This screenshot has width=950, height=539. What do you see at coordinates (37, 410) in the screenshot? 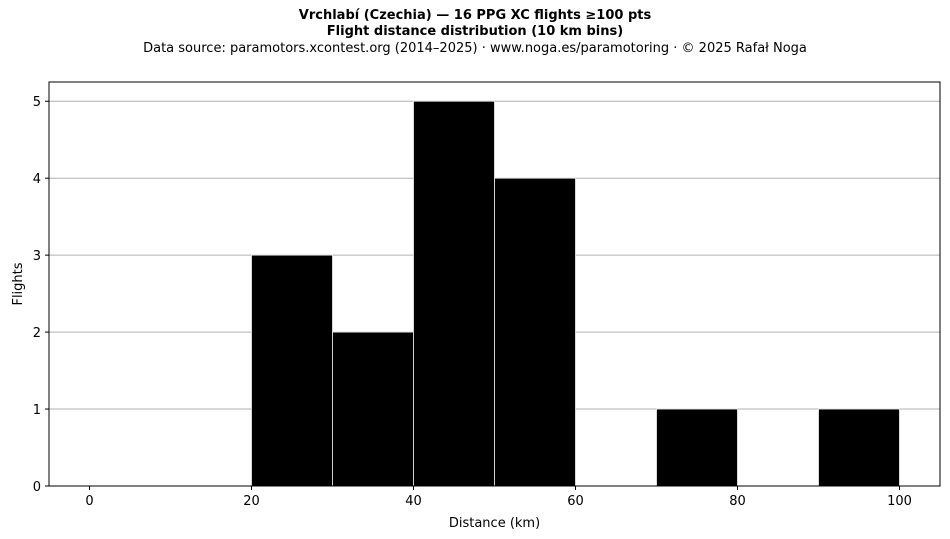
I see `y-tick-label: 1` at bounding box center [37, 410].